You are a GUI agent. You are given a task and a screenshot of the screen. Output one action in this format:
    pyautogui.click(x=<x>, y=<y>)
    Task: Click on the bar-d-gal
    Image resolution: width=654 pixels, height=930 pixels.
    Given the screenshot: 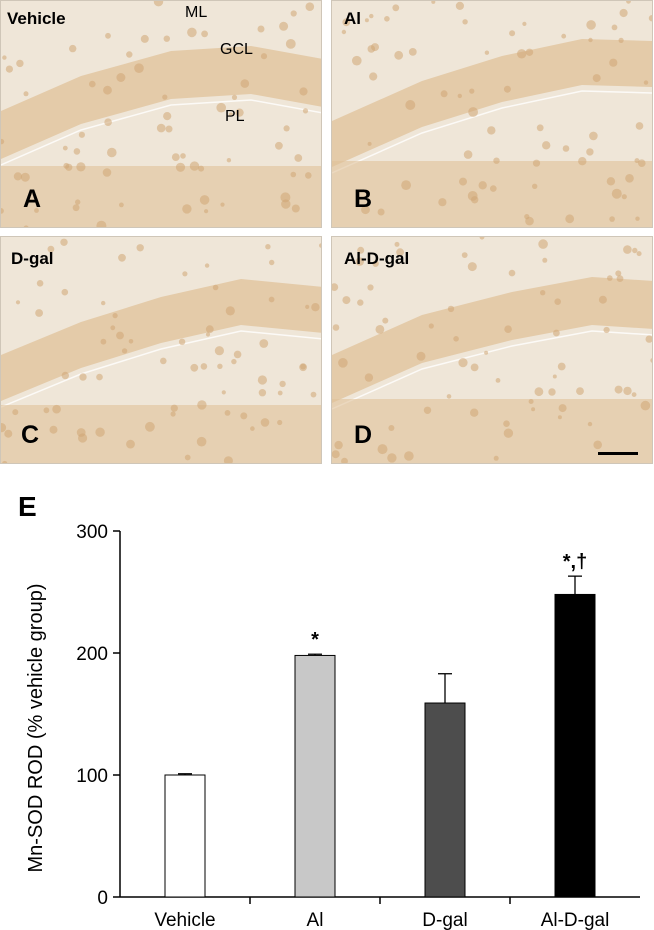 What is the action you would take?
    pyautogui.click(x=445, y=800)
    